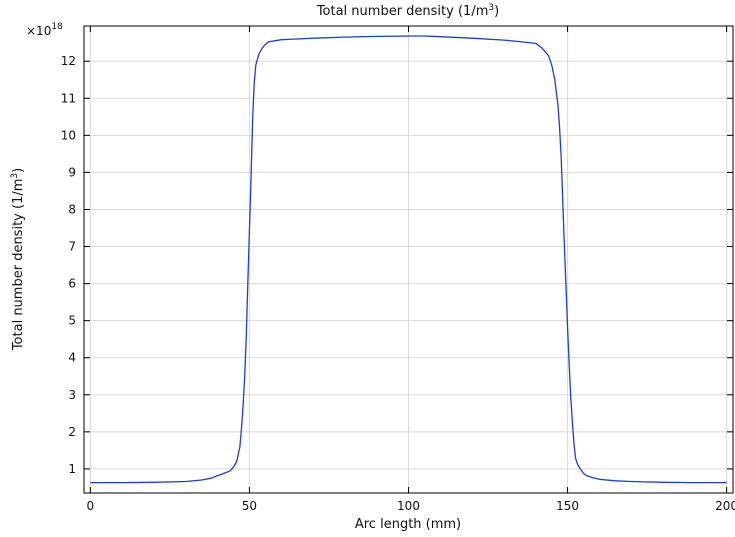  Describe the element at coordinates (72, 321) in the screenshot. I see `y-tick-label: 5` at that location.